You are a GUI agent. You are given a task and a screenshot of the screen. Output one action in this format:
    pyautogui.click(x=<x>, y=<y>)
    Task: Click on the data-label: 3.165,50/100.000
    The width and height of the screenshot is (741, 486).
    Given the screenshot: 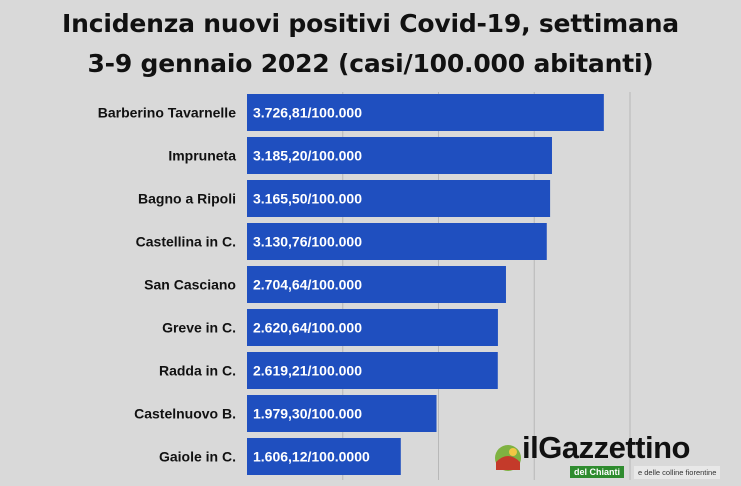 What is the action you would take?
    pyautogui.click(x=307, y=199)
    